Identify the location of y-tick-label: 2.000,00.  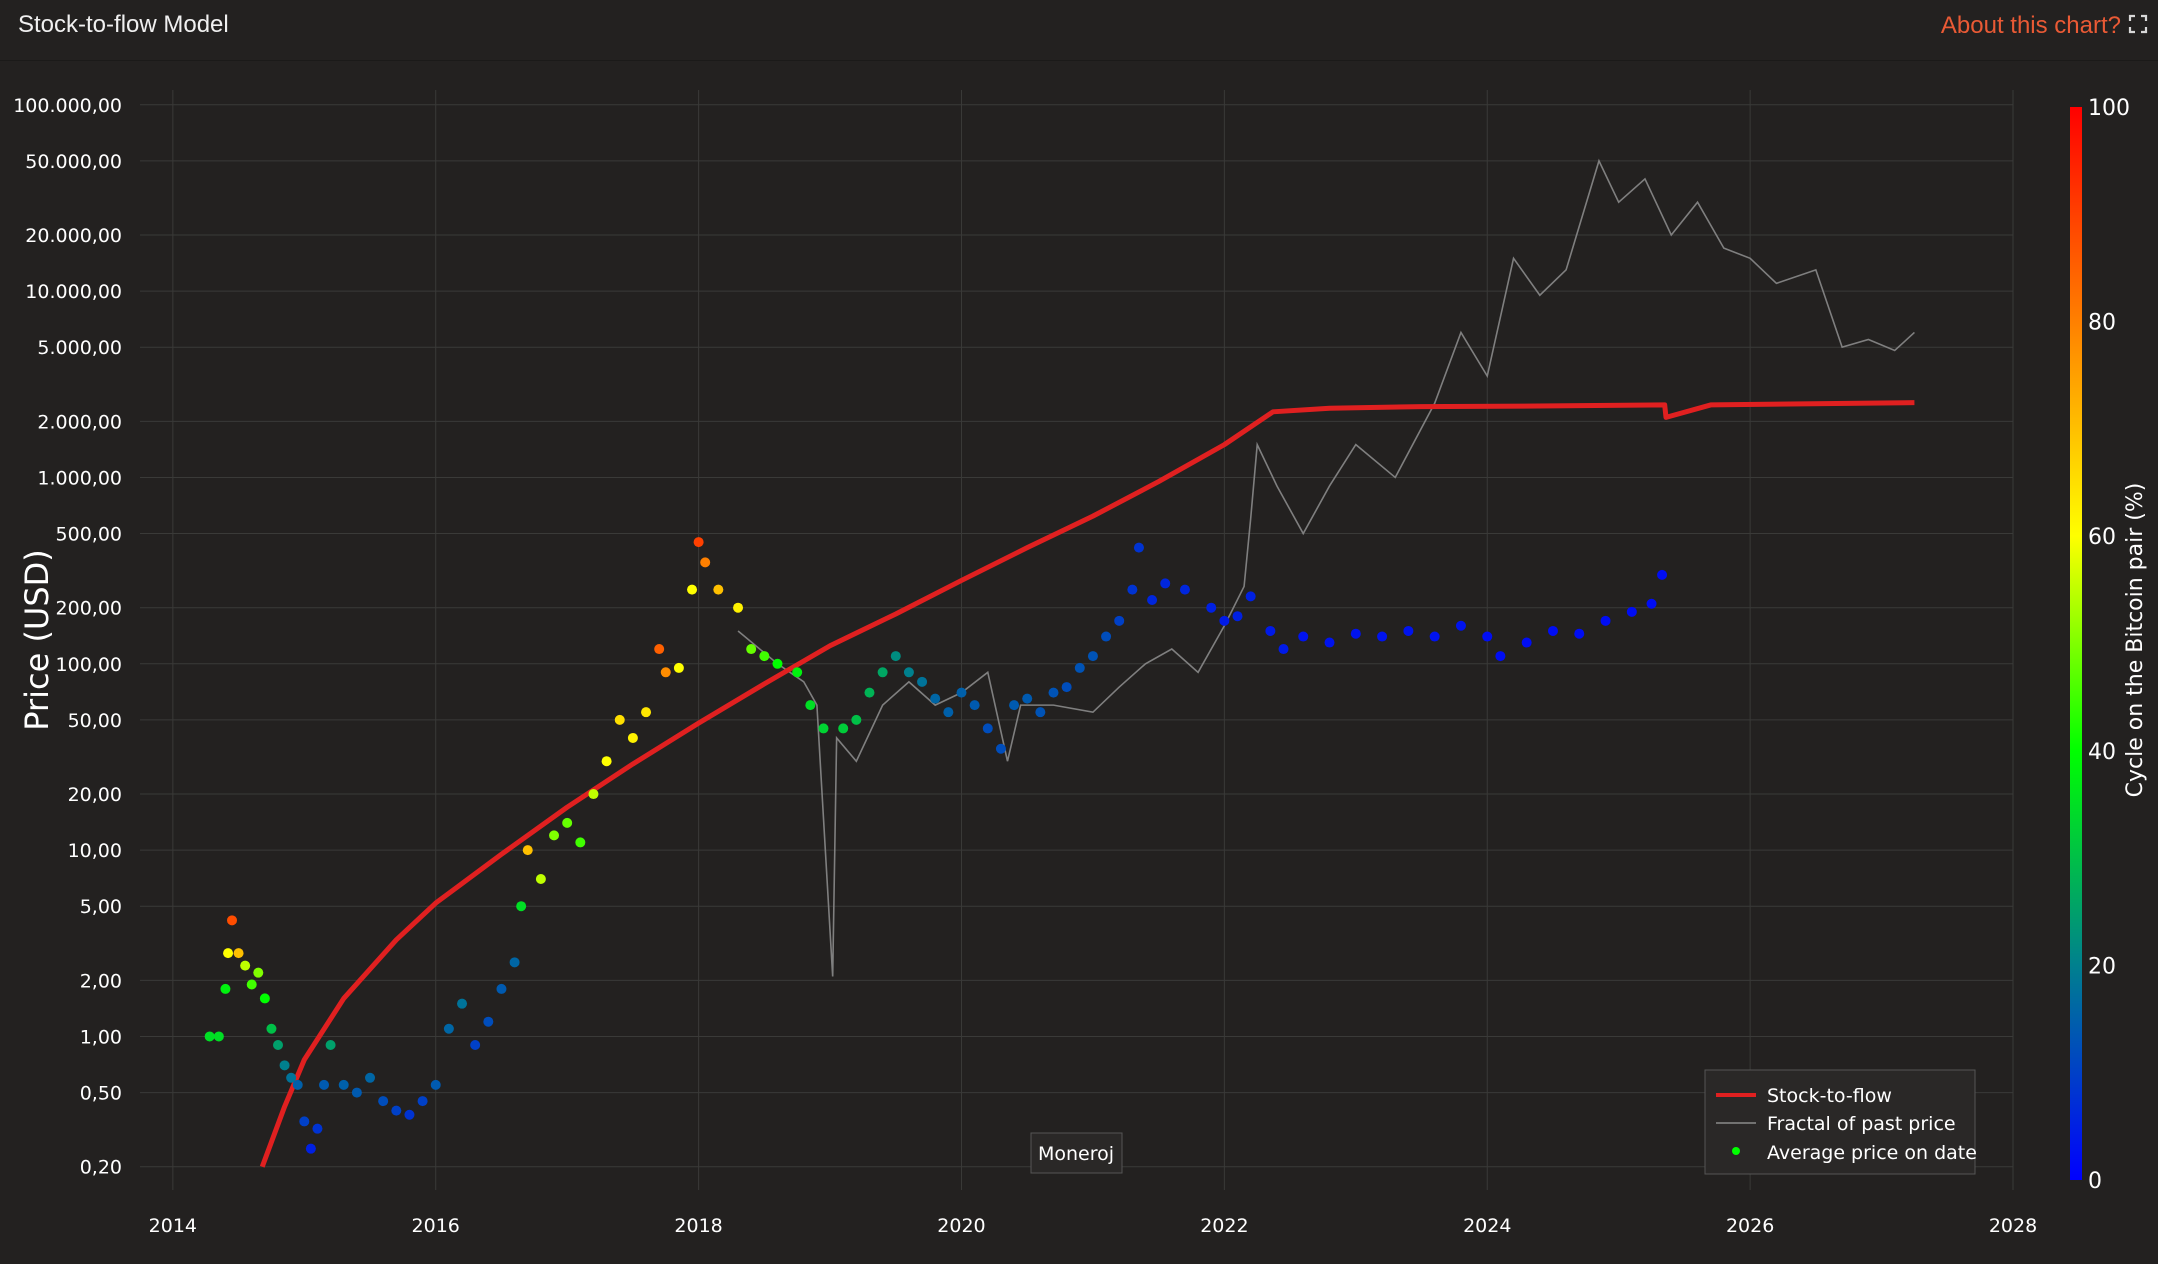
(79, 422).